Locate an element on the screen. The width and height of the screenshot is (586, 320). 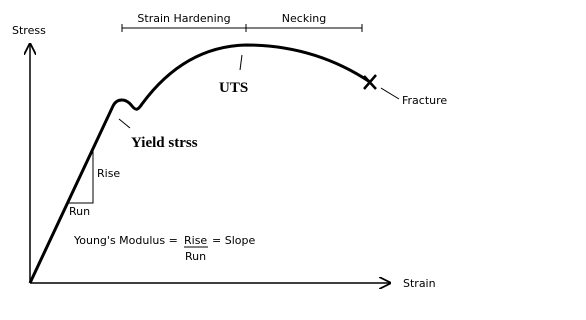
yield-label: Yield strss is located at coordinates (164, 143).